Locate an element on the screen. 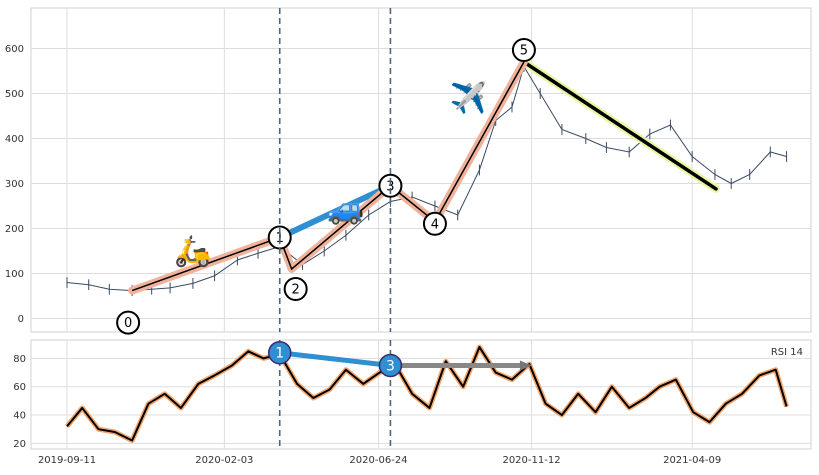  price-y-tick-label: 500 is located at coordinates (14, 94).